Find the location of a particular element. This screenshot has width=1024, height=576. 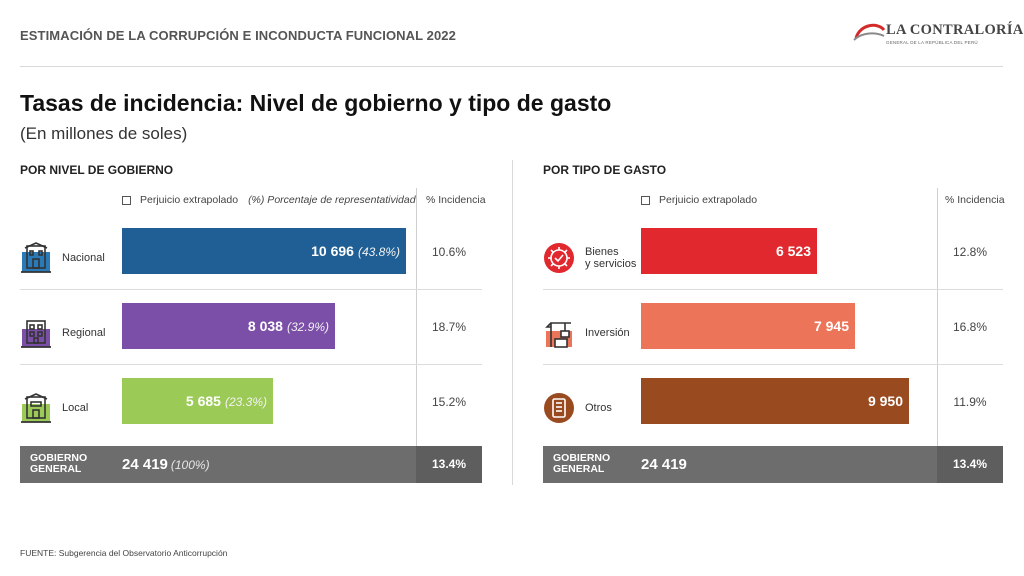

category-label-line: y servicios is located at coordinates (611, 264).